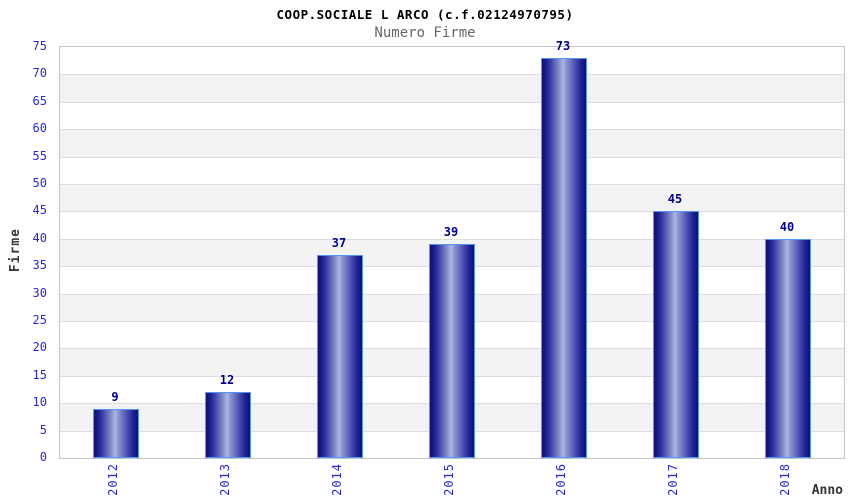  I want to click on bar-value-label: 9, so click(115, 397).